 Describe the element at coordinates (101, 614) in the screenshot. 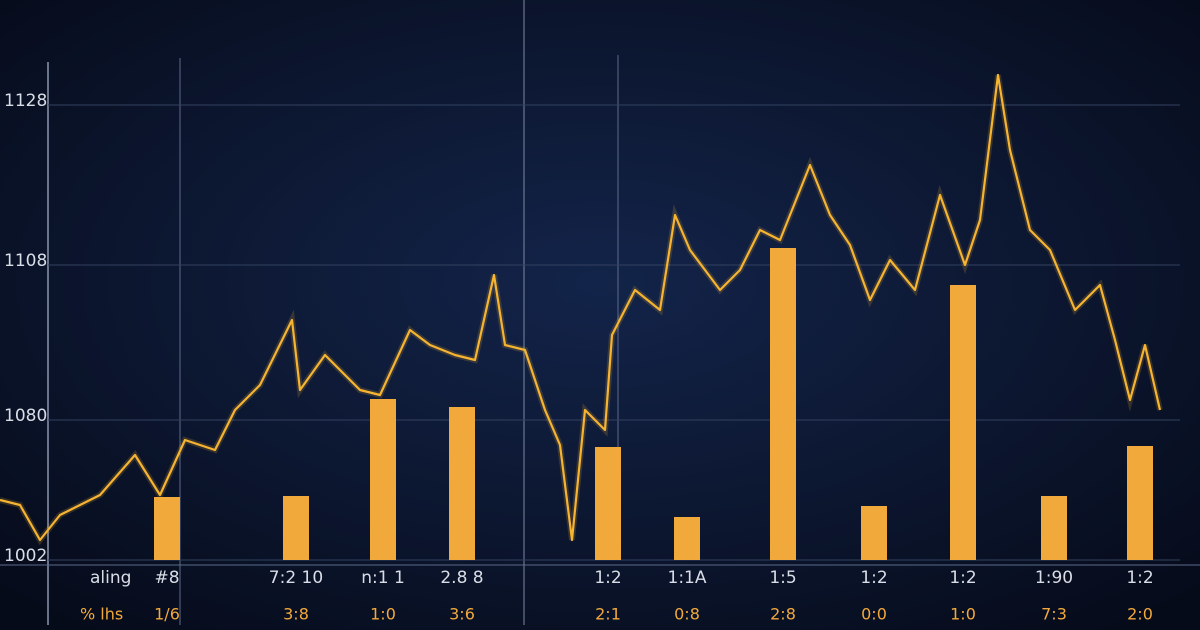

I see `annotation: % lhs` at that location.